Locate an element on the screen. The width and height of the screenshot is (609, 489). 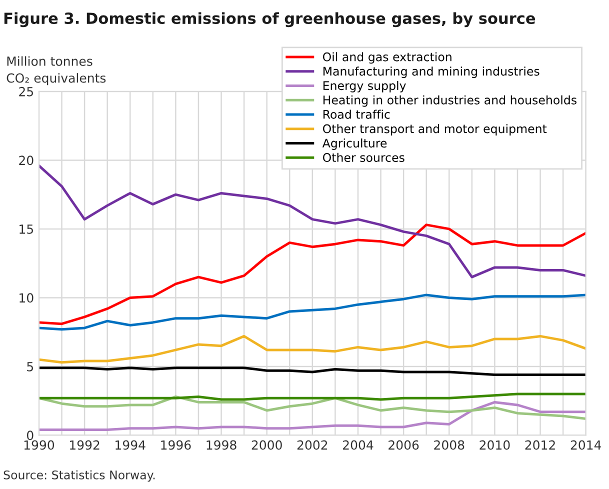
x-tick-label: 1996 is located at coordinates (176, 445).